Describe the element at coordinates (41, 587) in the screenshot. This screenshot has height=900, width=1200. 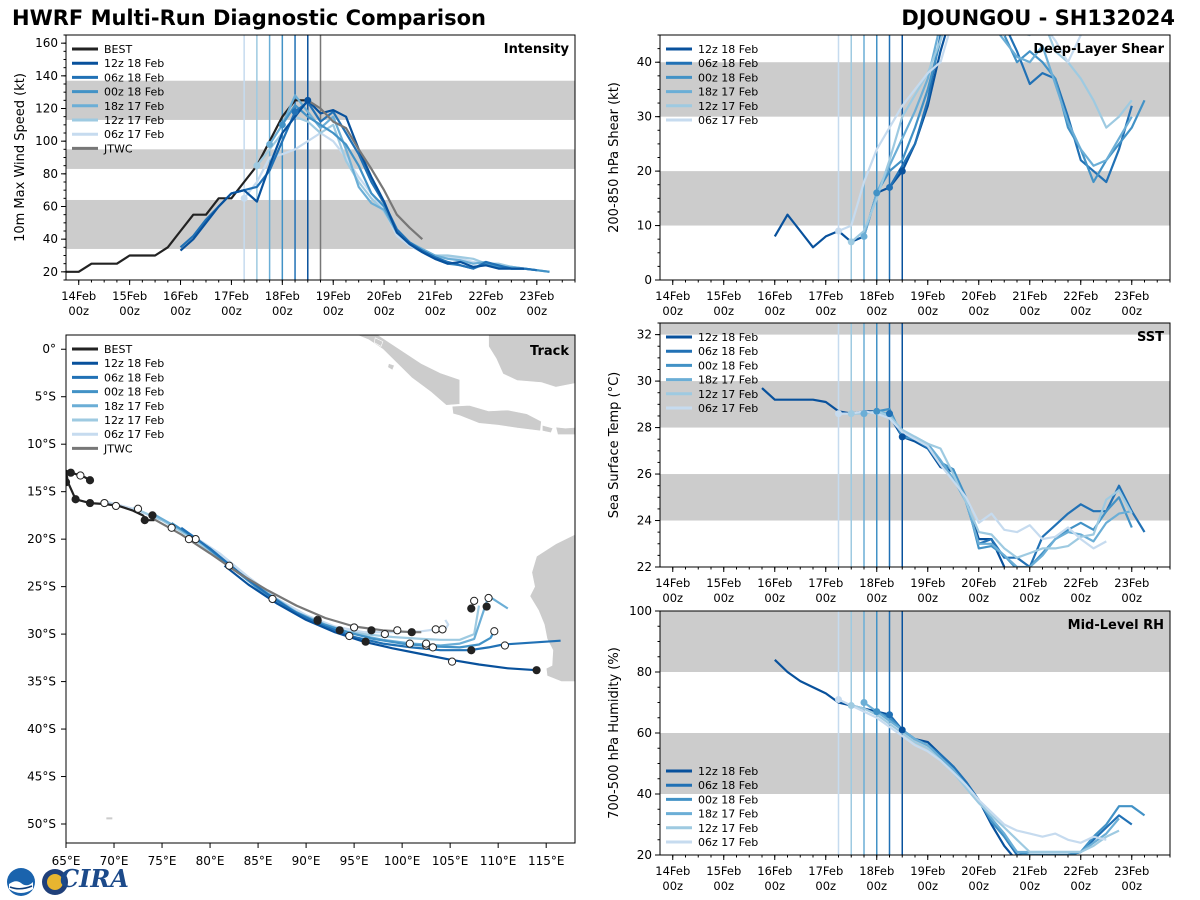
I see `y-tick-label: 25°S` at that location.